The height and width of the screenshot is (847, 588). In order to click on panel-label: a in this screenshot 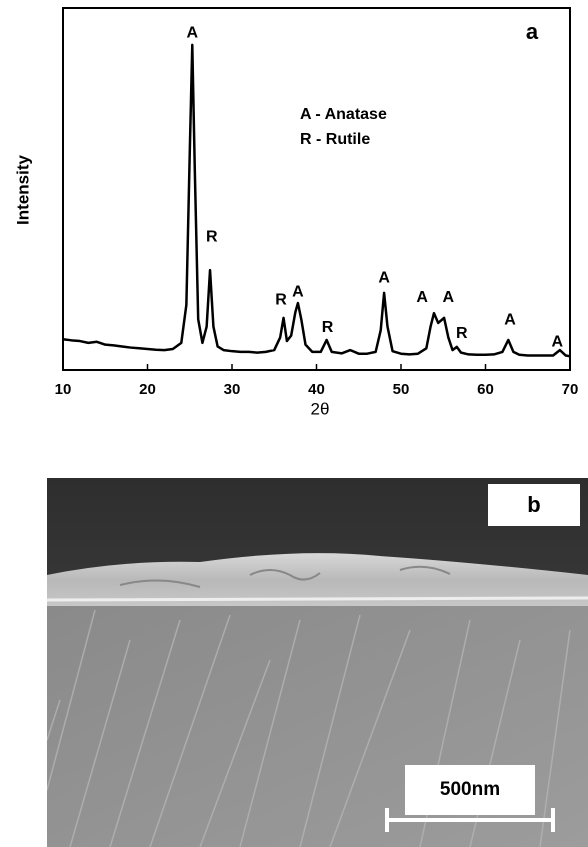, I will do `click(532, 31)`.